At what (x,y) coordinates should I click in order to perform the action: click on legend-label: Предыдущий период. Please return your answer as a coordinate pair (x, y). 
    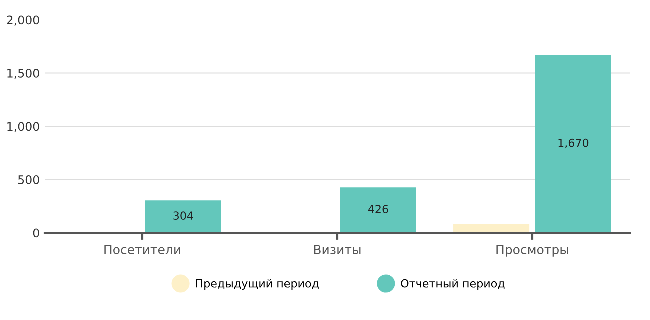
    Looking at the image, I should click on (257, 284).